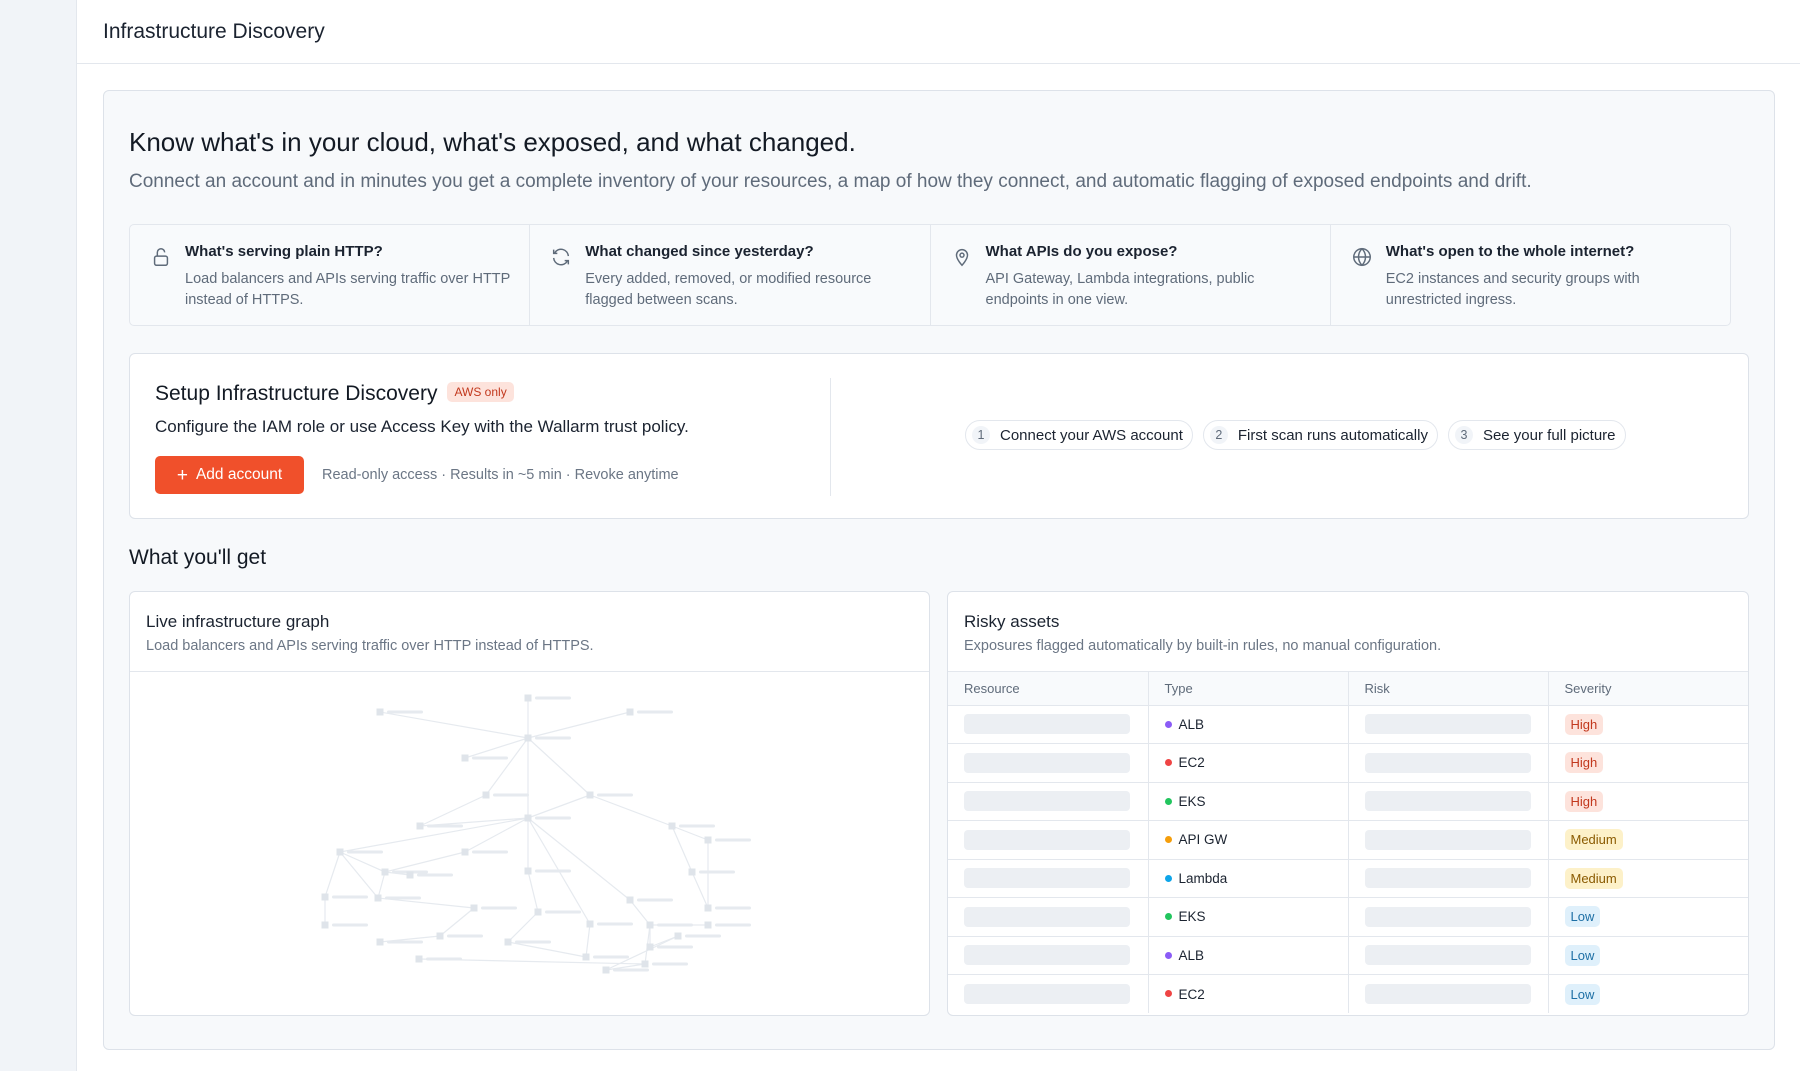 This screenshot has height=1071, width=1800. I want to click on severity-cell: High, so click(1648, 763).